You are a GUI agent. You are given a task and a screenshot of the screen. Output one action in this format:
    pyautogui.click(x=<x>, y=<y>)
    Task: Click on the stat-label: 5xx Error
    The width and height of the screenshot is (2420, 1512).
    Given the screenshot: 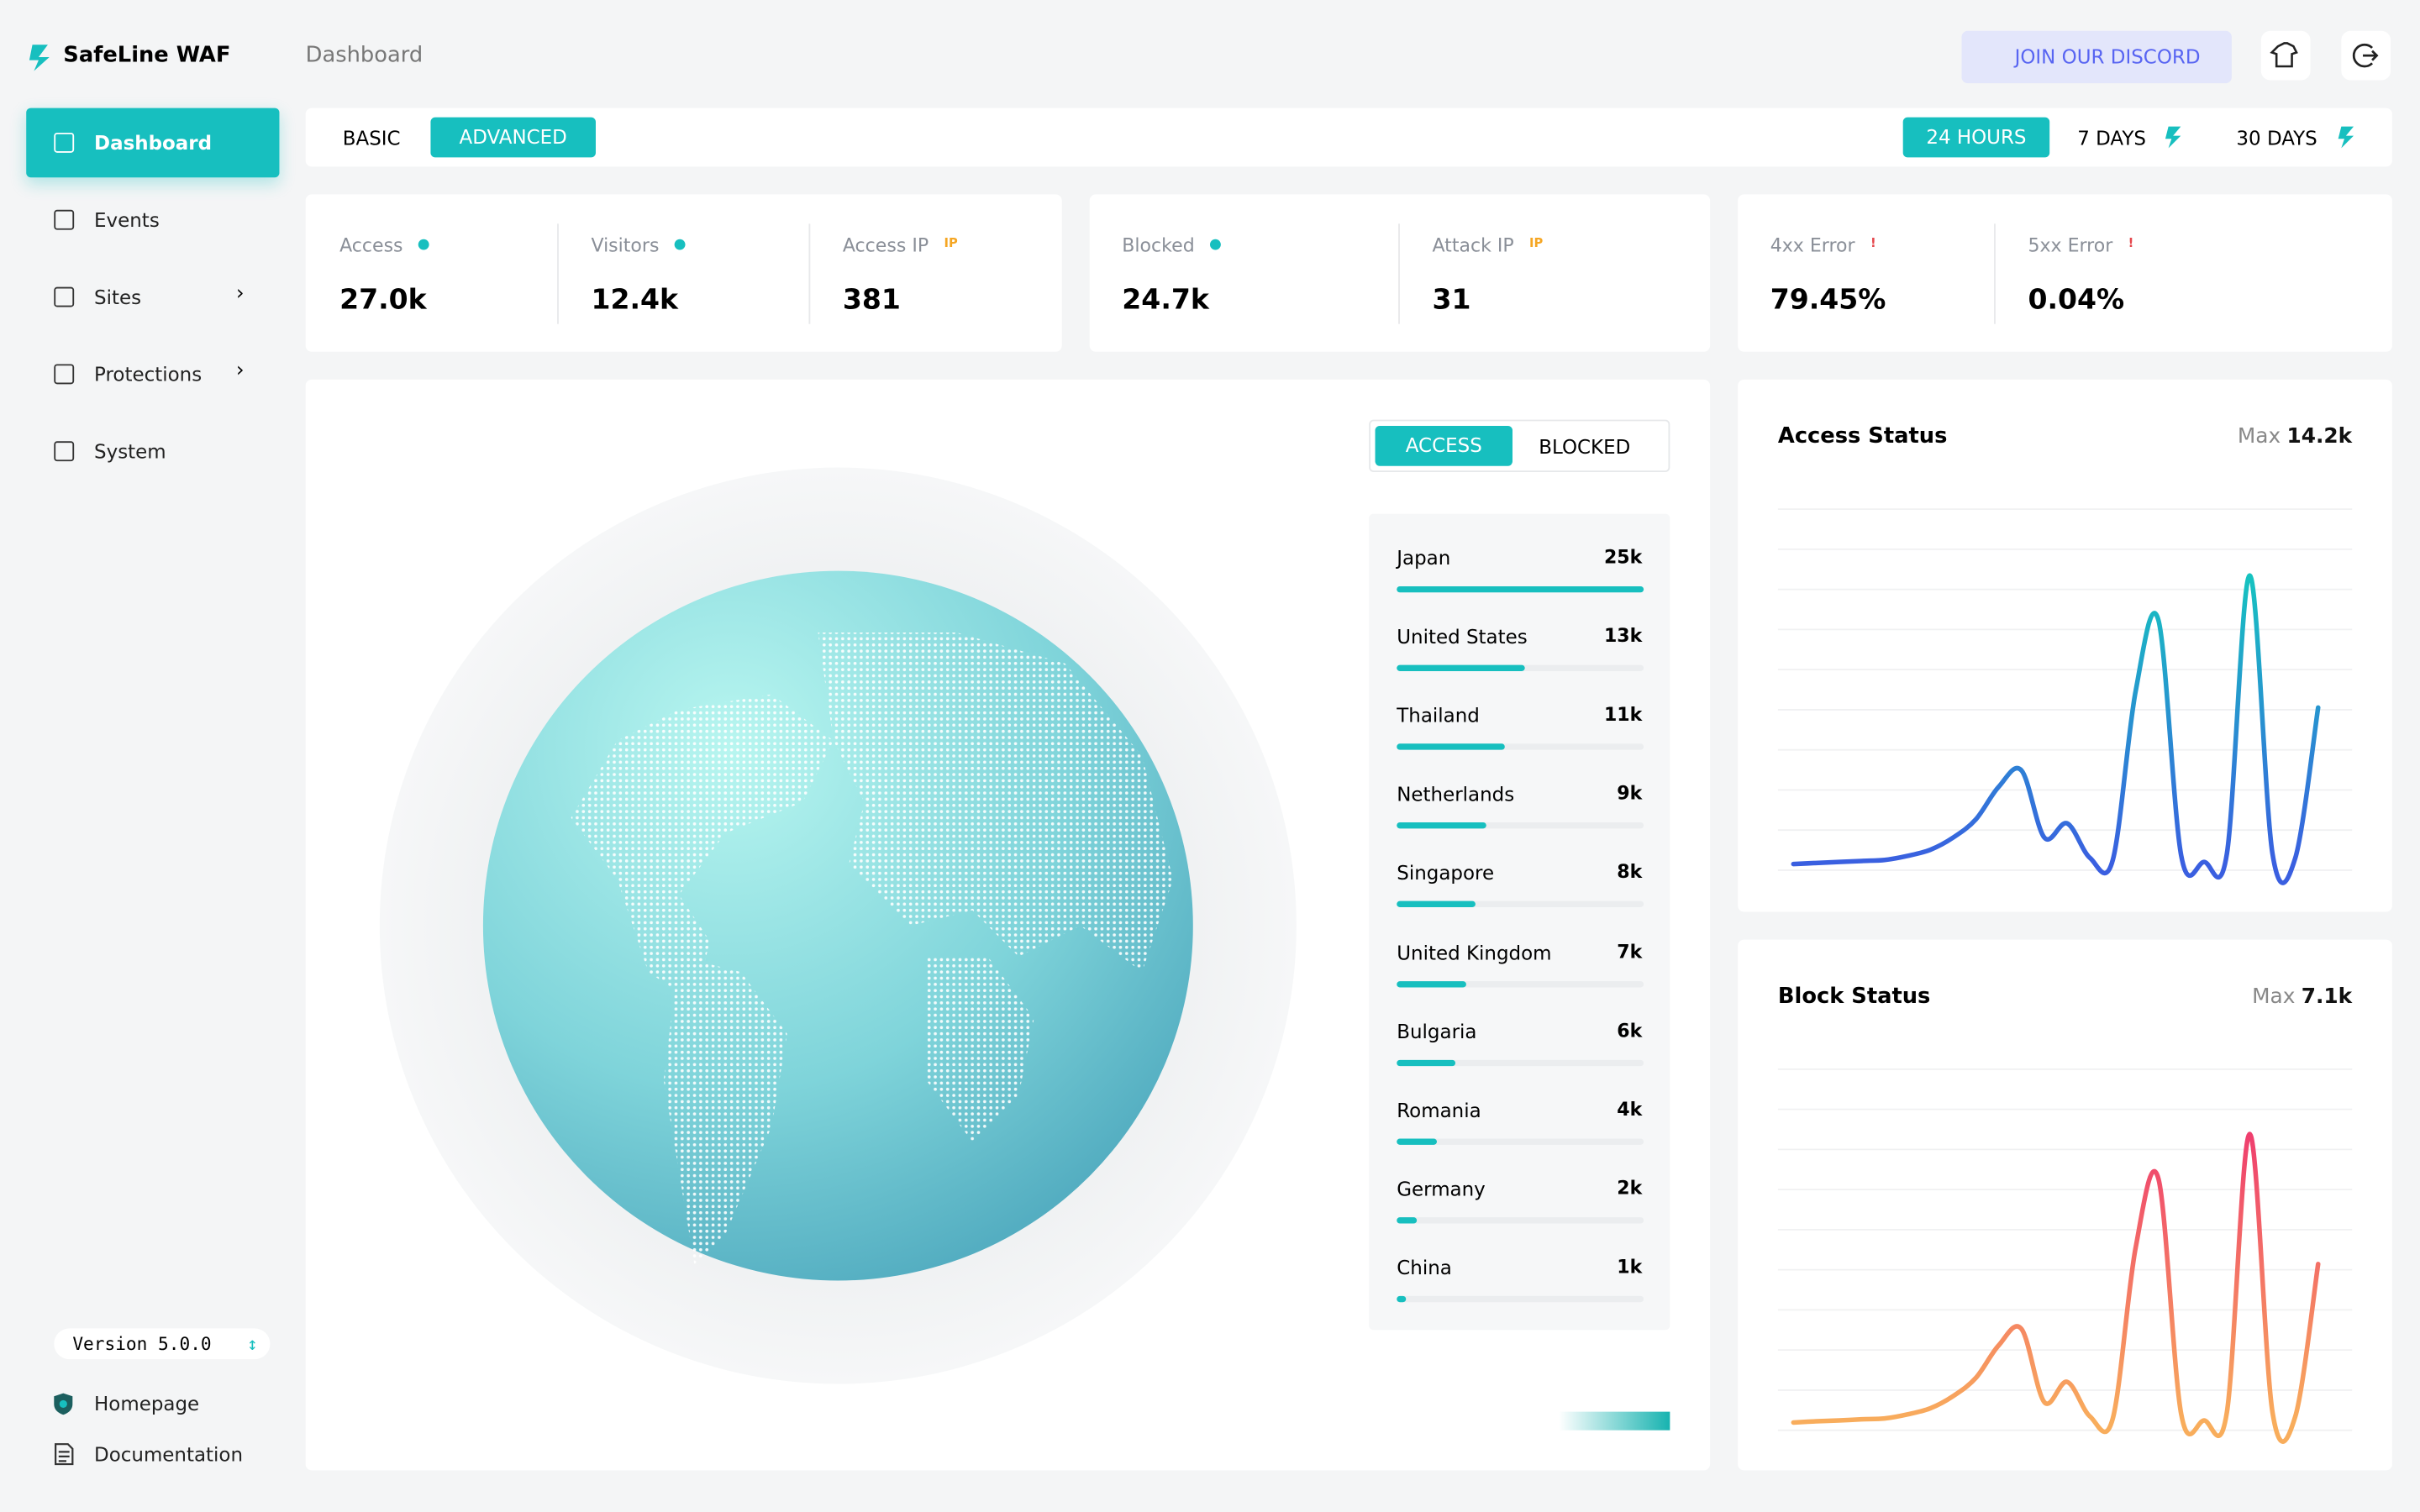 What is the action you would take?
    pyautogui.click(x=2070, y=245)
    